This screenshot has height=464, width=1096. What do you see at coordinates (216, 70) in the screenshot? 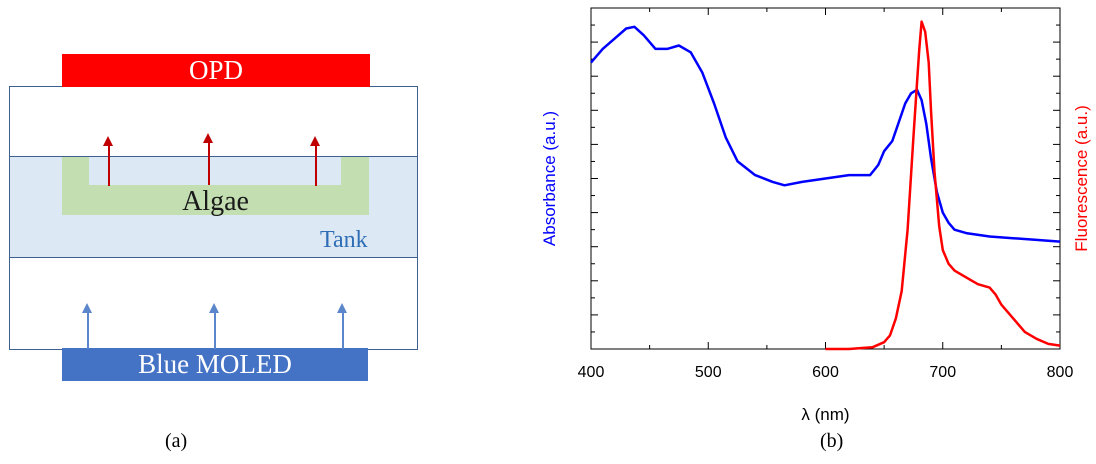
I see `opd-detector: OPD` at bounding box center [216, 70].